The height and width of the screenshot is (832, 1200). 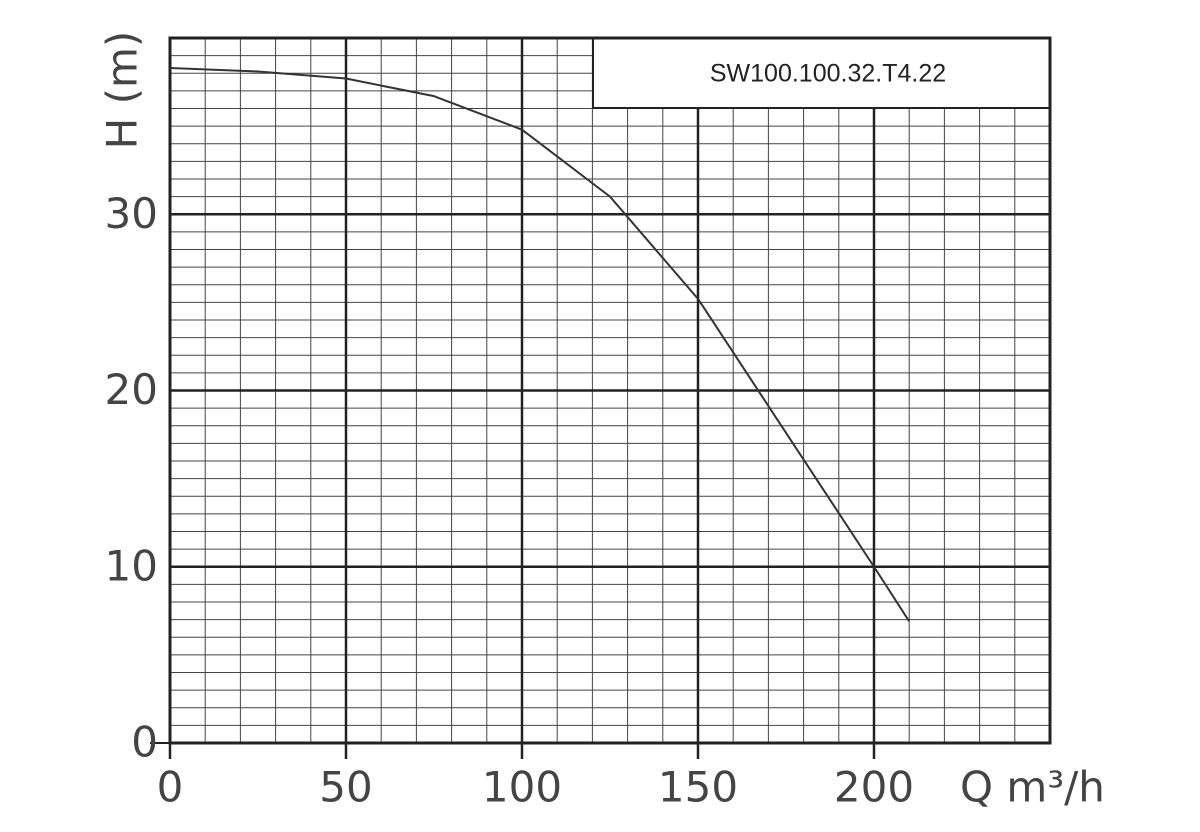 I want to click on x-tick-label: 0, so click(x=170, y=787).